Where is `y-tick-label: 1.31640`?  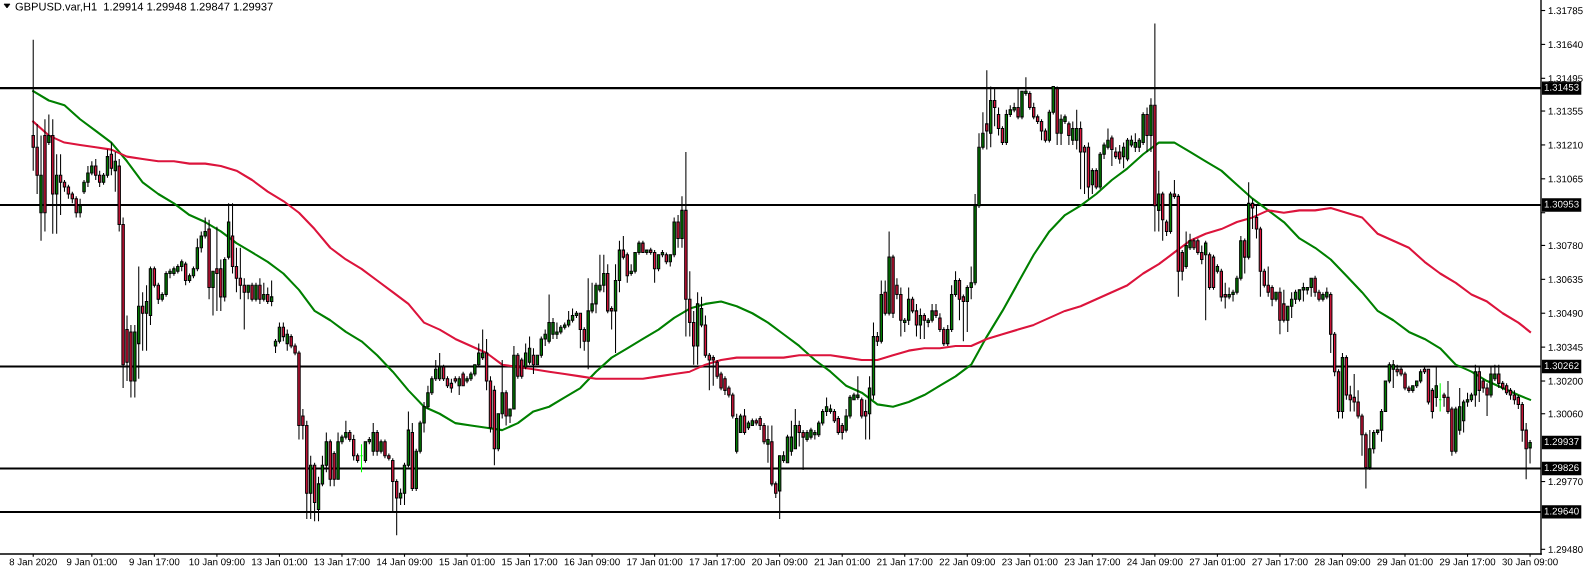
y-tick-label: 1.31640 is located at coordinates (1565, 45).